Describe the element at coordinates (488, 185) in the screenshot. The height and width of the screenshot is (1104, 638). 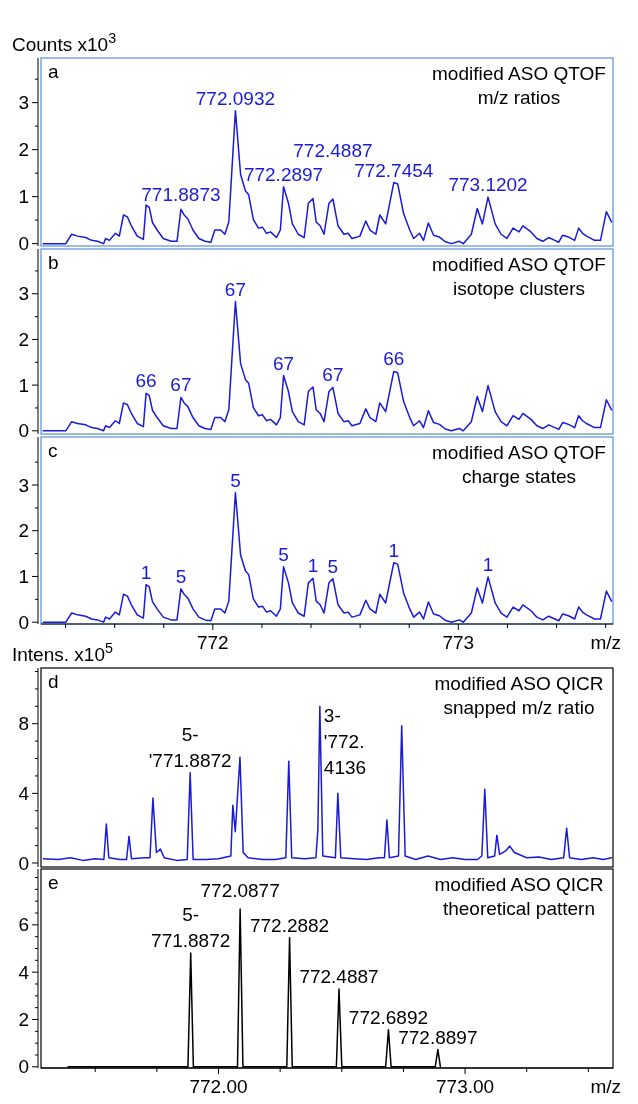
I see `annotation: 773.1202` at that location.